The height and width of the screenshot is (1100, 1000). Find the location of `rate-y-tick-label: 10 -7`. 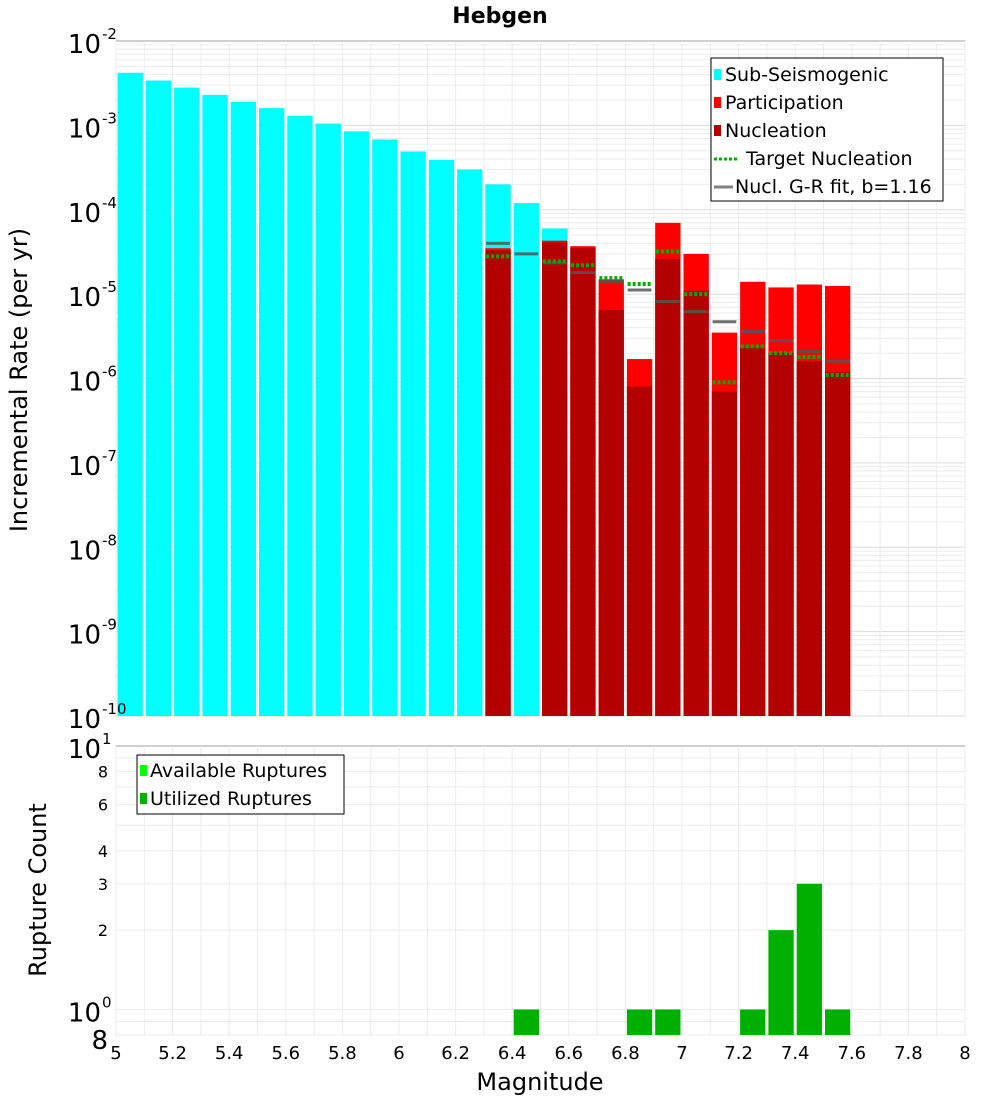

rate-y-tick-label: 10 -7 is located at coordinates (92, 464).